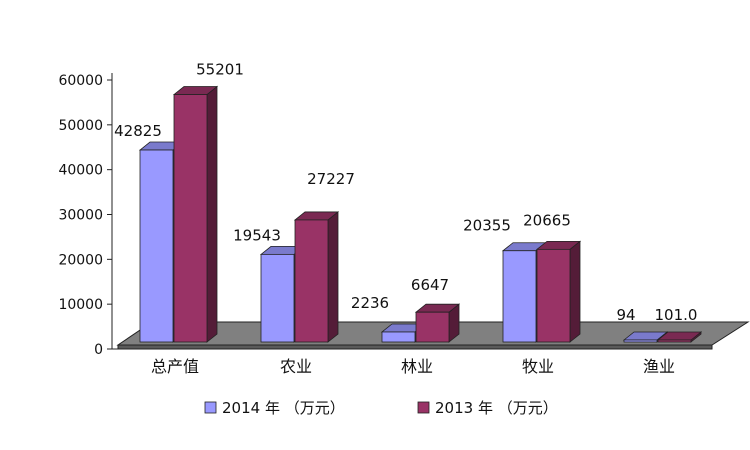  I want to click on y-tick-label: 60000, so click(80, 81).